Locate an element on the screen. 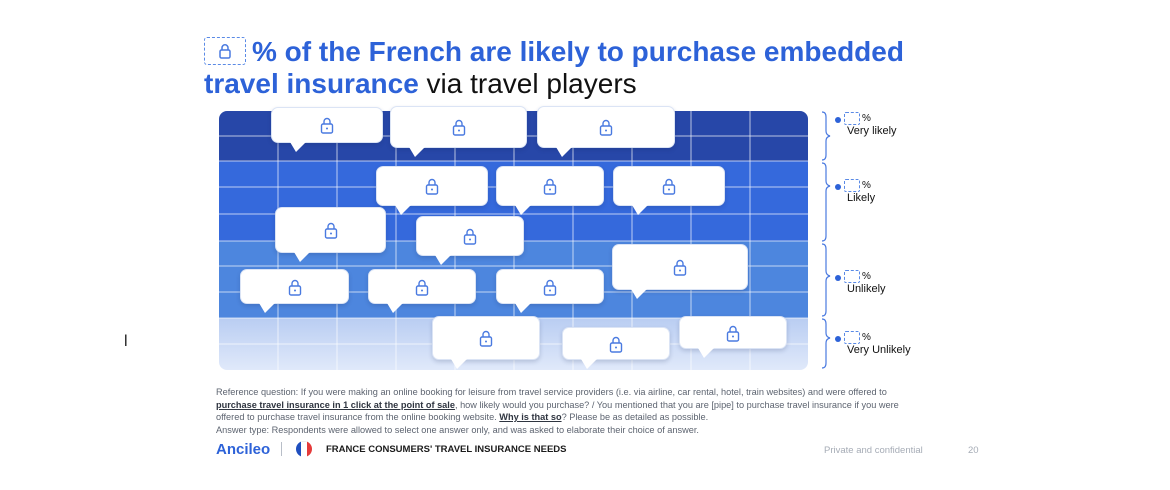 The height and width of the screenshot is (490, 1170). title-line-2: travel insurance via travel players is located at coordinates (604, 84).